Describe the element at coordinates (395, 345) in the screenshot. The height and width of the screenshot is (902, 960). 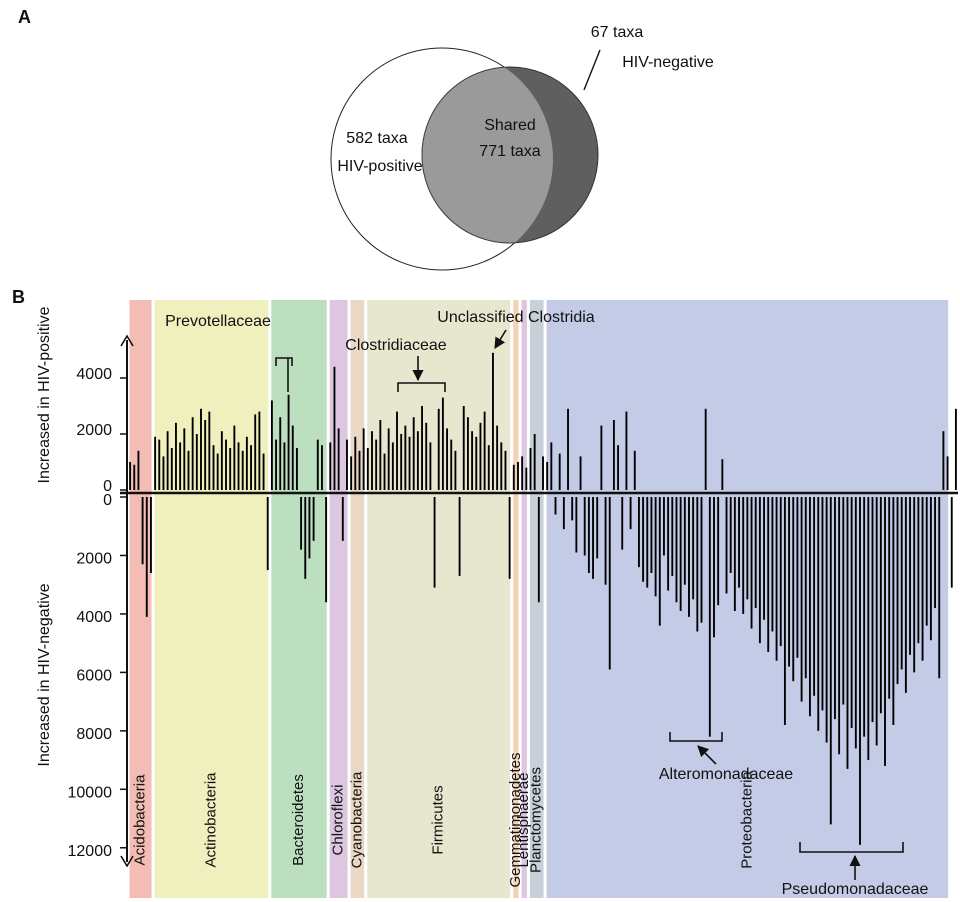
I see `annotation: Clostridiaceae` at that location.